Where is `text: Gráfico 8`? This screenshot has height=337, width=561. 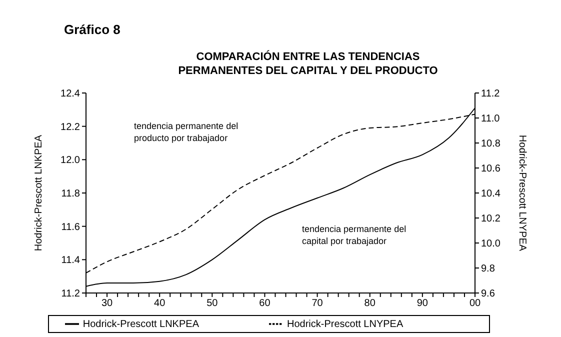 text: Gráfico 8 is located at coordinates (92, 29).